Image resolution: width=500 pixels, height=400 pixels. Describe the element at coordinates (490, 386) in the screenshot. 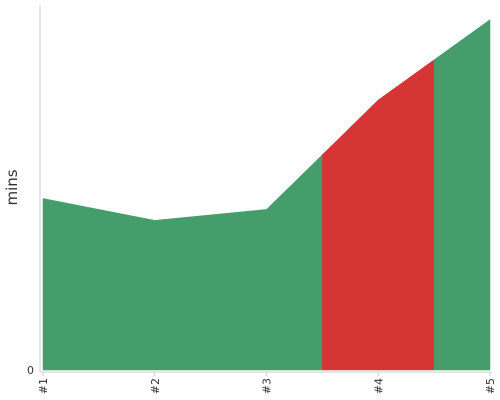

I see `x-tick-label: #5` at that location.